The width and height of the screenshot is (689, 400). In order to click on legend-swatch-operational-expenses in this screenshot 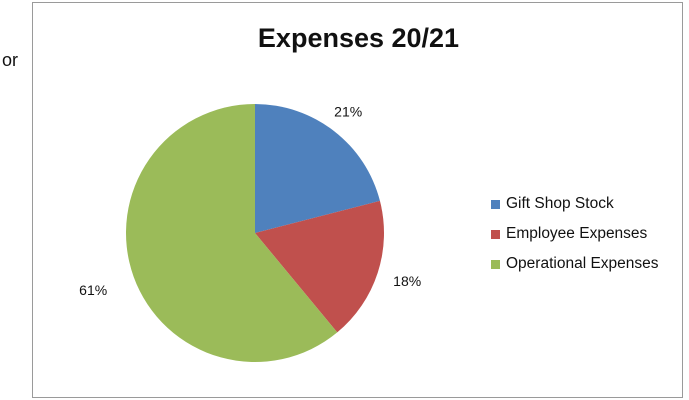, I will do `click(495, 264)`.